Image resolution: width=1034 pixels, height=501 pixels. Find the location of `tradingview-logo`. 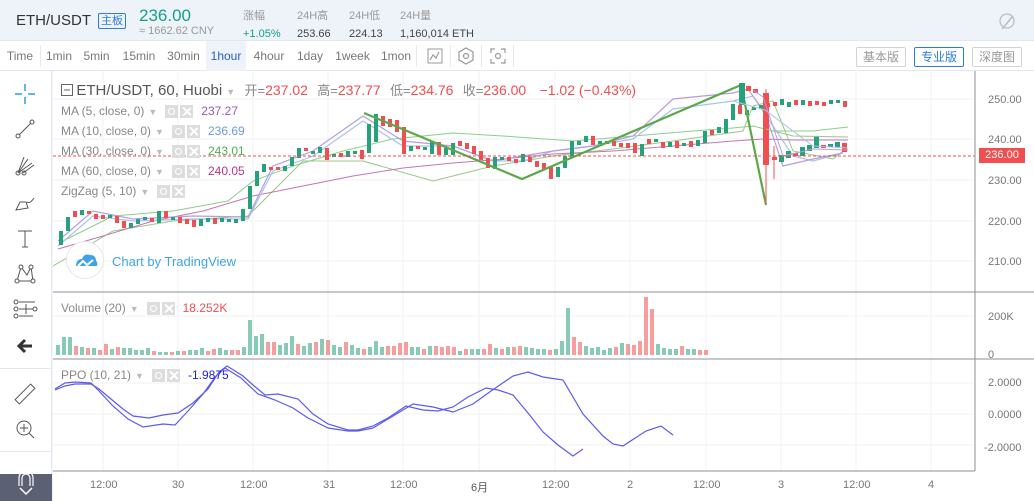

tradingview-logo is located at coordinates (85, 260).